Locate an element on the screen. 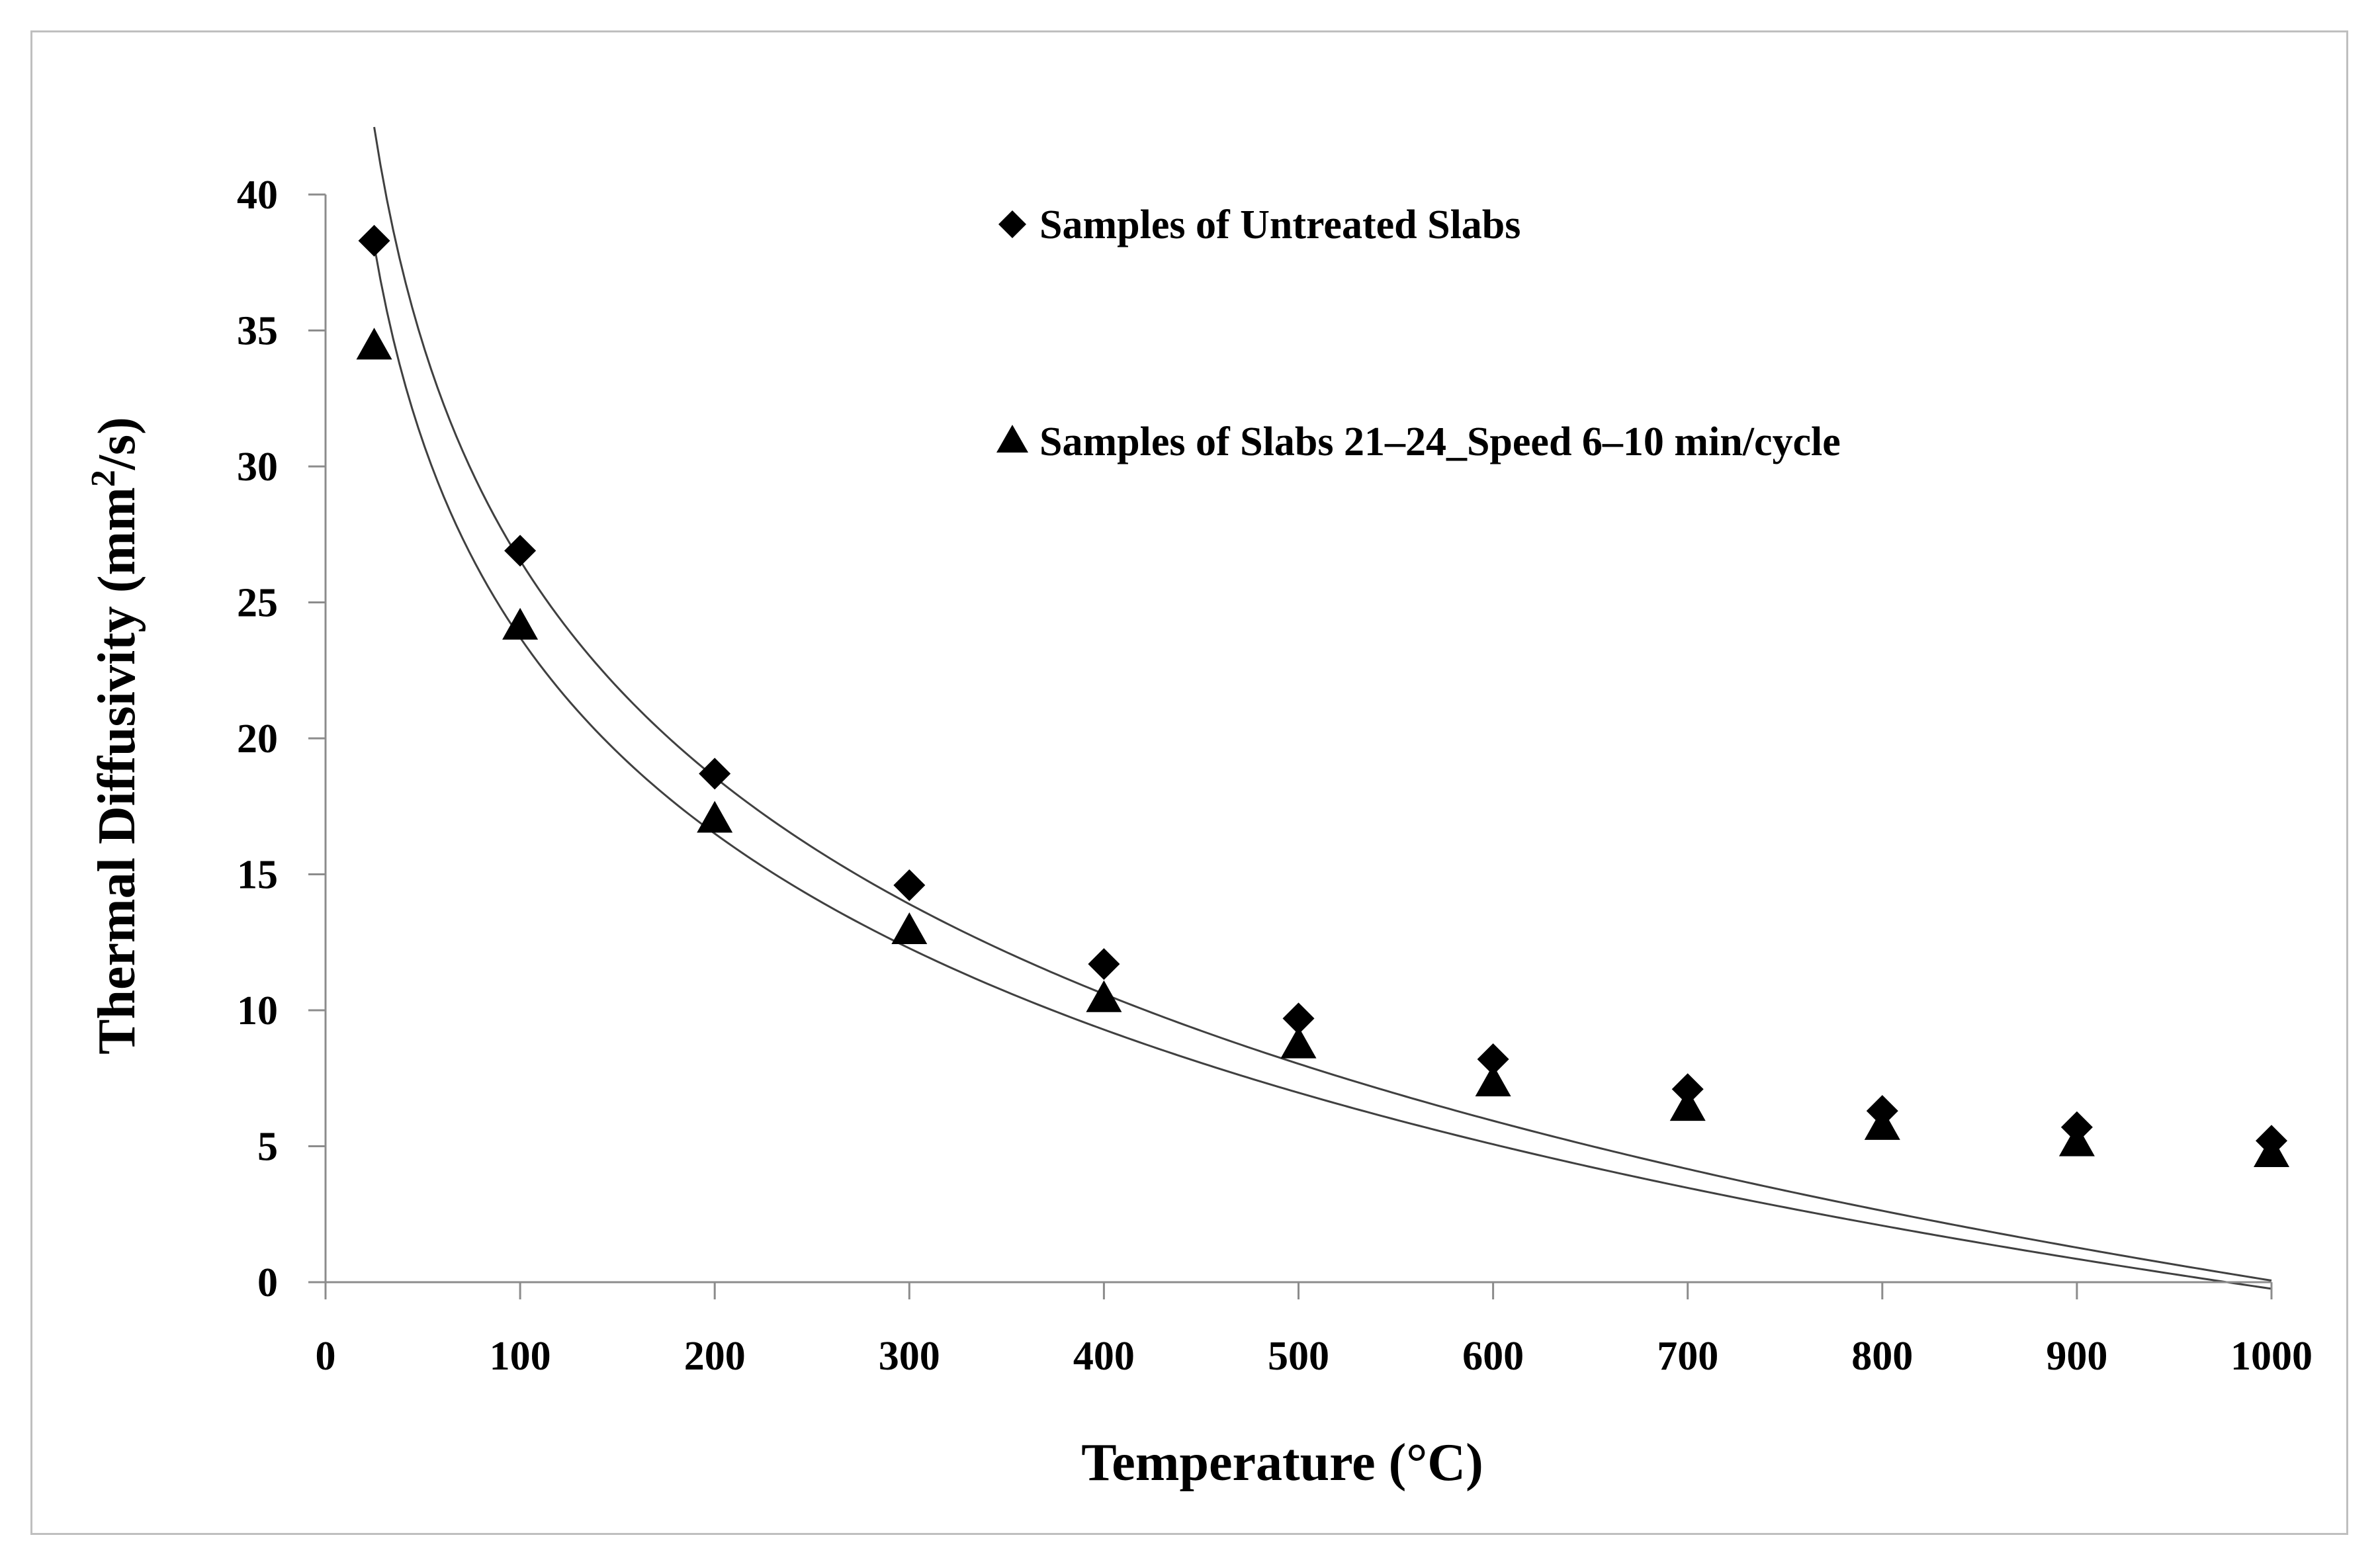  legend-triangle-marker is located at coordinates (1012, 439).